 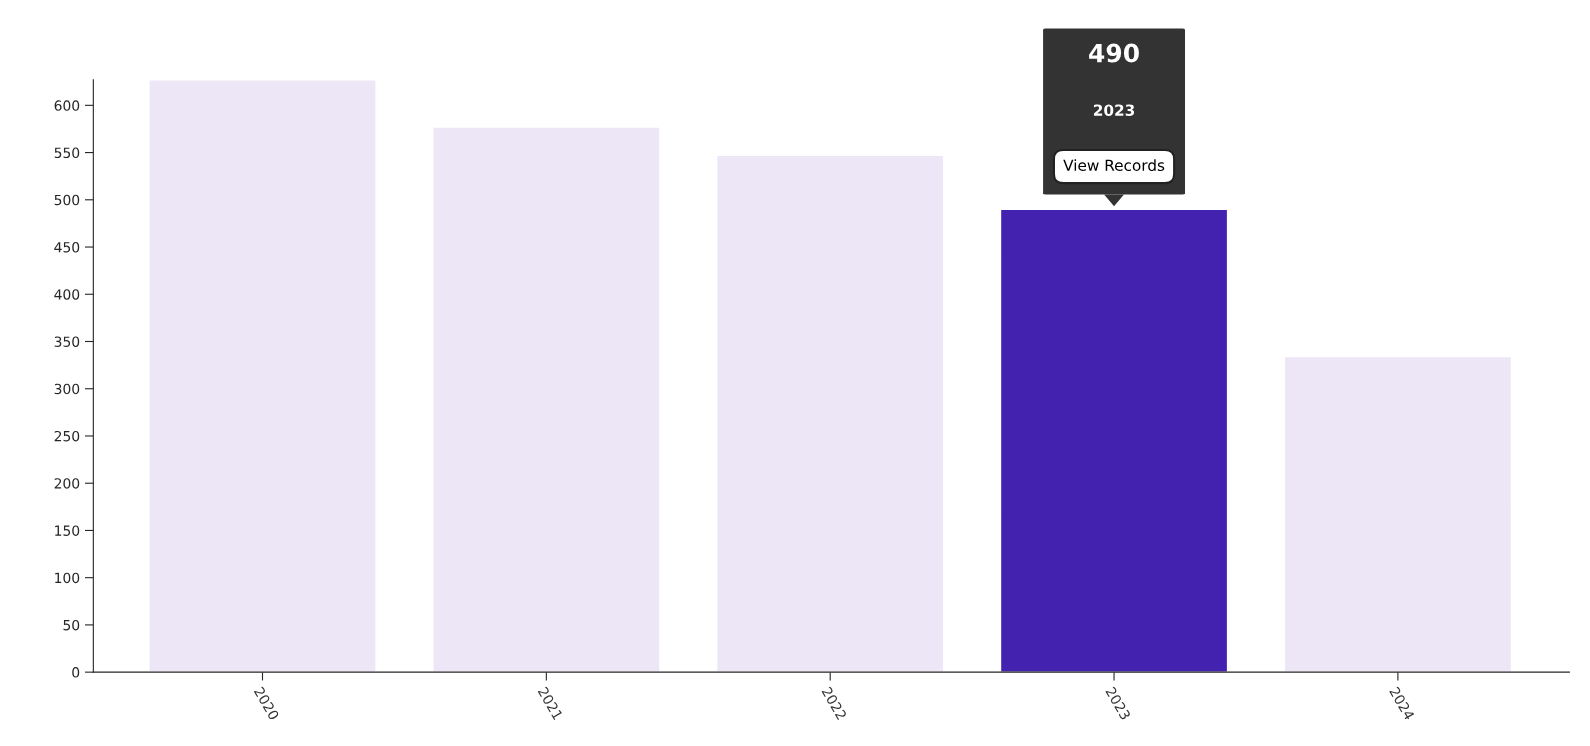 I want to click on y-tick-label: 50, so click(x=71, y=625).